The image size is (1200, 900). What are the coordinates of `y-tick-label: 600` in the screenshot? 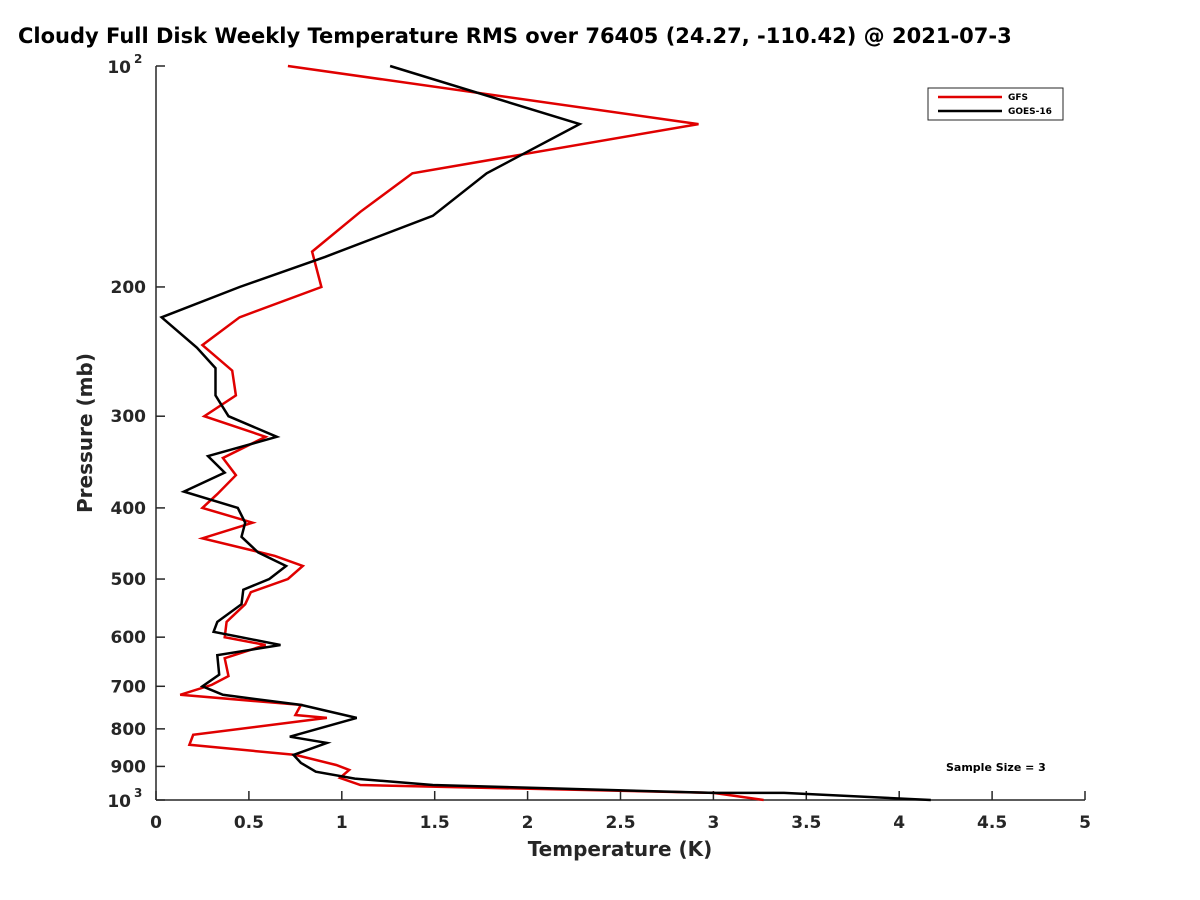 It's located at (129, 638).